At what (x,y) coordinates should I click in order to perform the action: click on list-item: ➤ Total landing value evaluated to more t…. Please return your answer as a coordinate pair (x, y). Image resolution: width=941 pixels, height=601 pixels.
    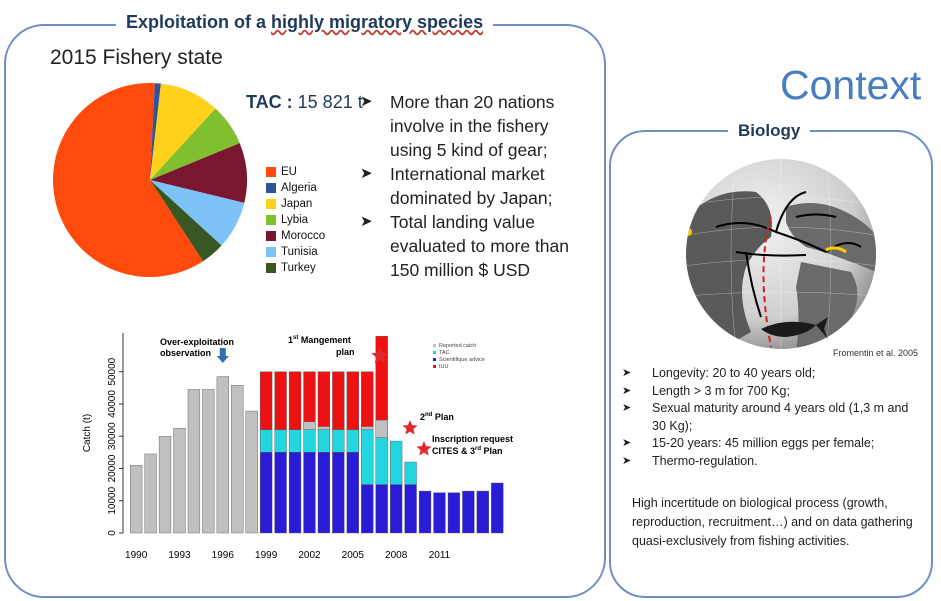
    Looking at the image, I should click on (475, 246).